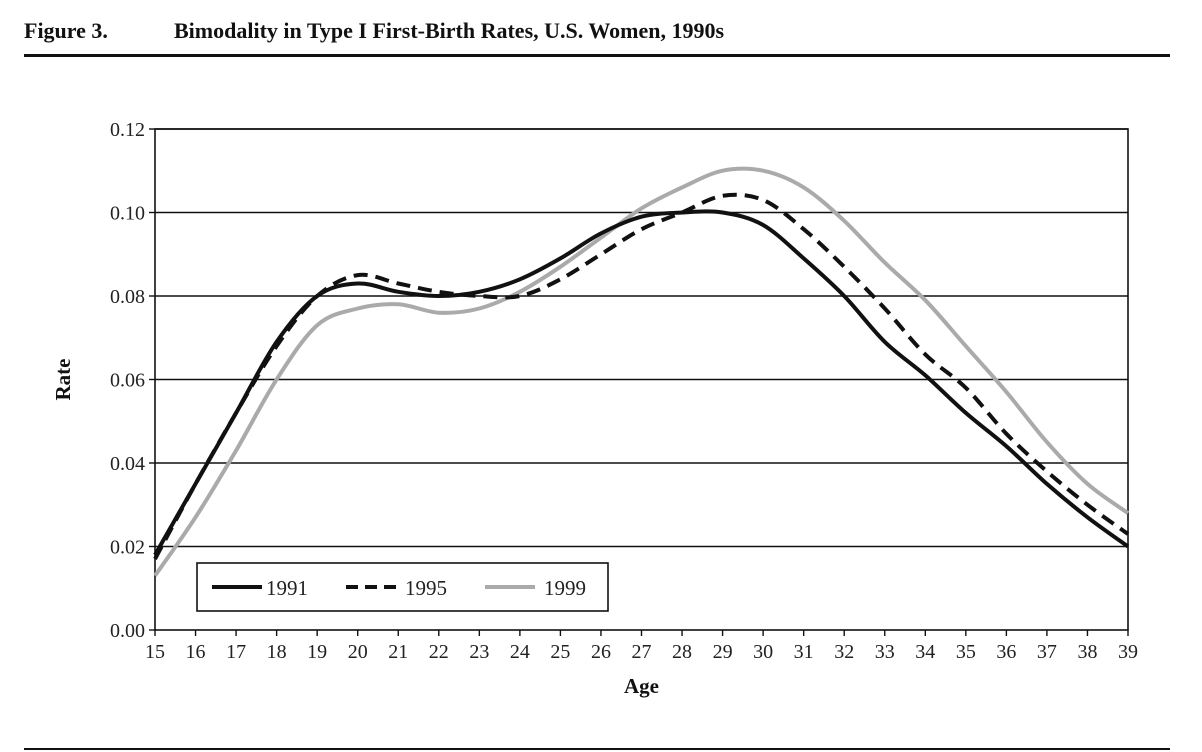 This screenshot has width=1202, height=752. I want to click on x-tick-label: 17, so click(236, 652).